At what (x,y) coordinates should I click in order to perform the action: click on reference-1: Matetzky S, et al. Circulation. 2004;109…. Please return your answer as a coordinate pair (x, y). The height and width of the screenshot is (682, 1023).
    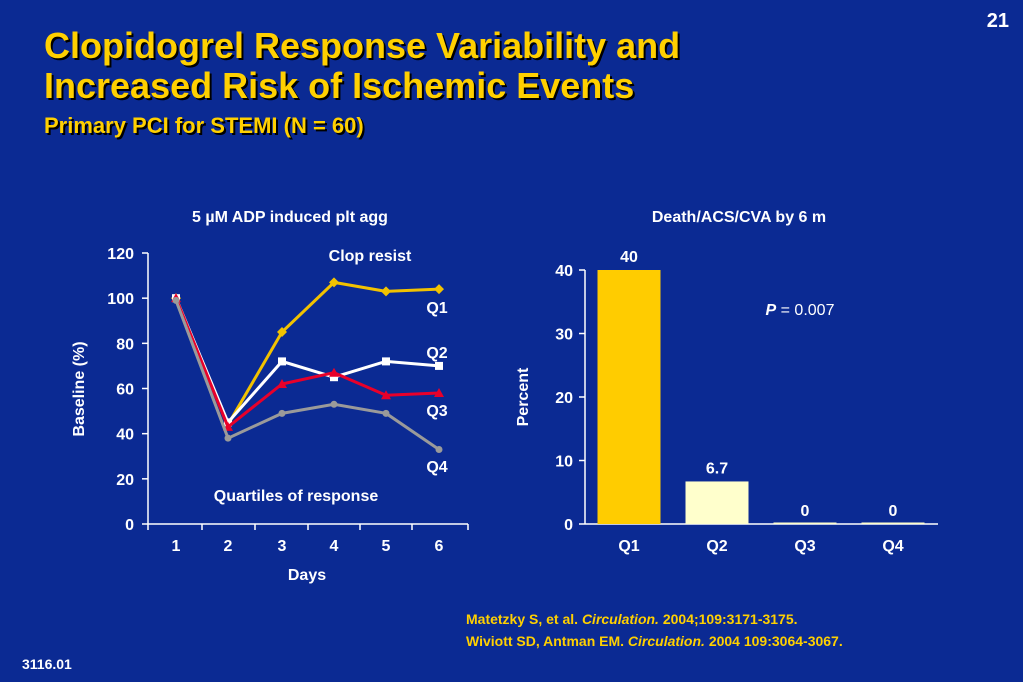
    Looking at the image, I should click on (632, 619).